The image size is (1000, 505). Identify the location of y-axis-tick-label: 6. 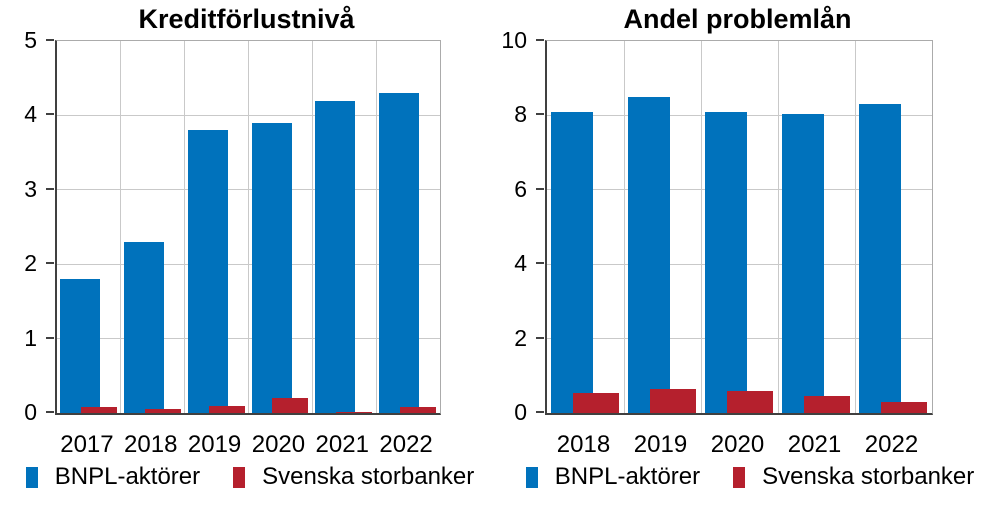
(520, 188).